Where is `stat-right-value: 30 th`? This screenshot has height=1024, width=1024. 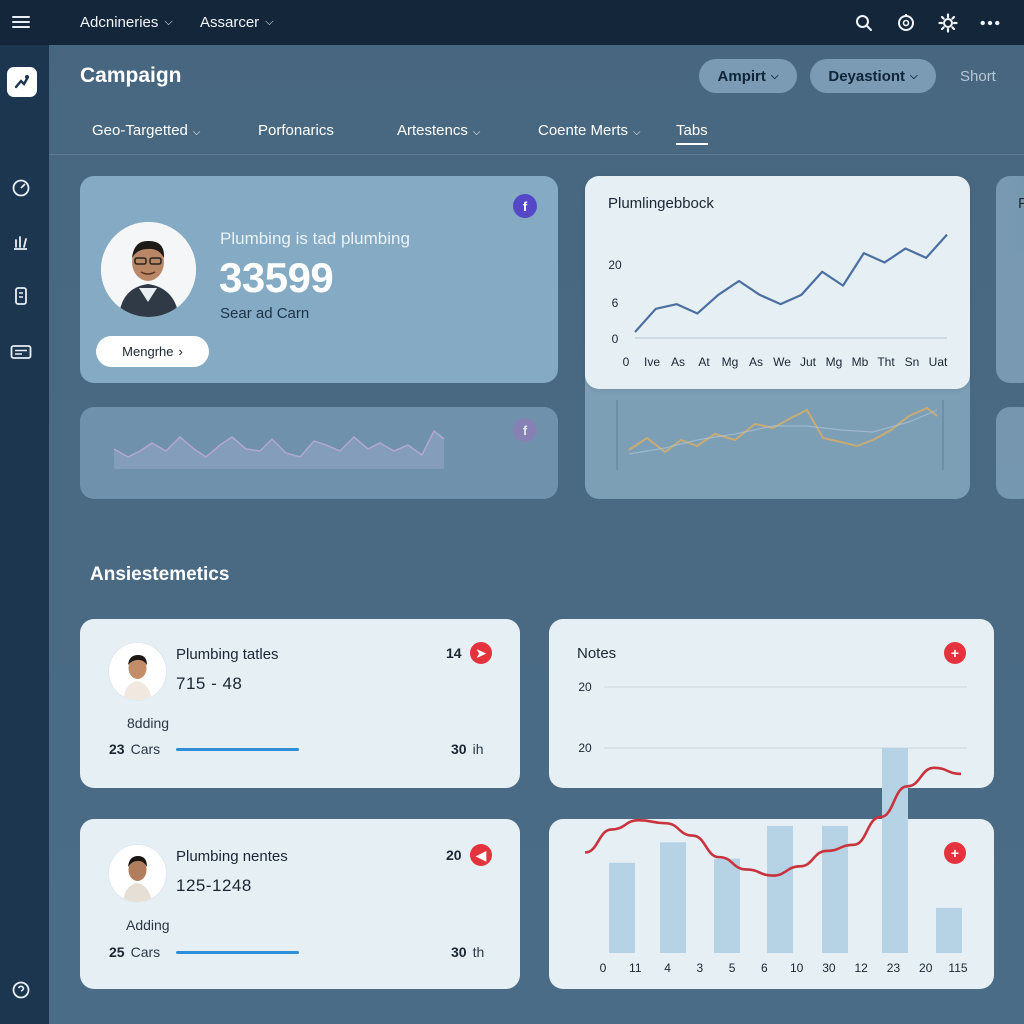 stat-right-value: 30 th is located at coordinates (467, 952).